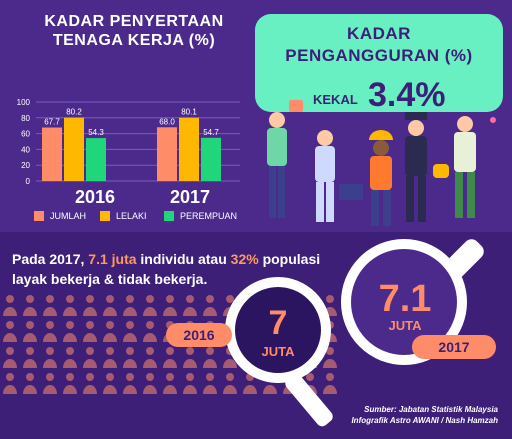  Describe the element at coordinates (74, 112) in the screenshot. I see `bar-value-label: 80.2` at that location.